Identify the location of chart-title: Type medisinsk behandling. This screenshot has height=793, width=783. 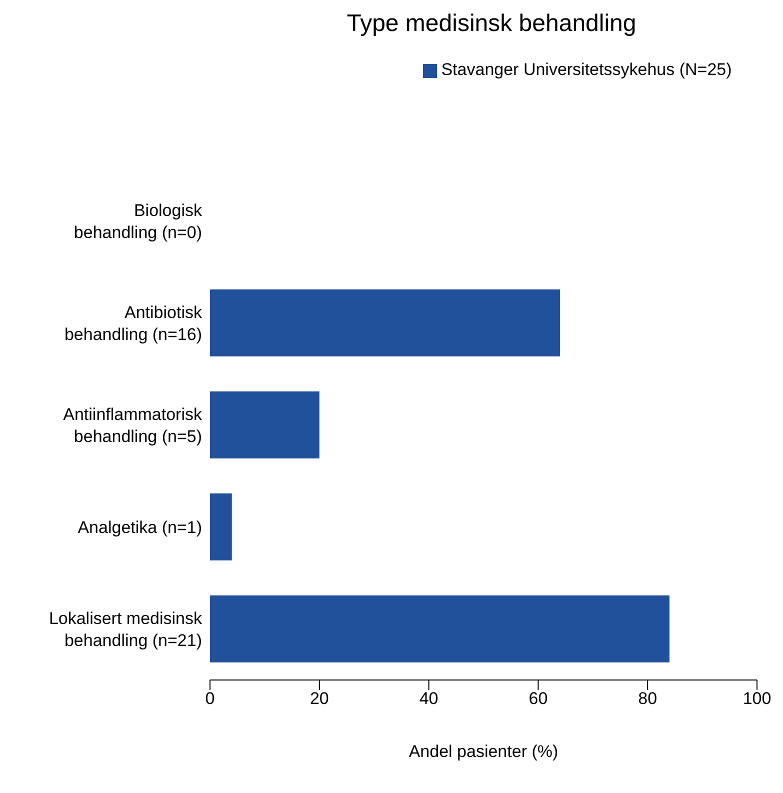
(492, 24).